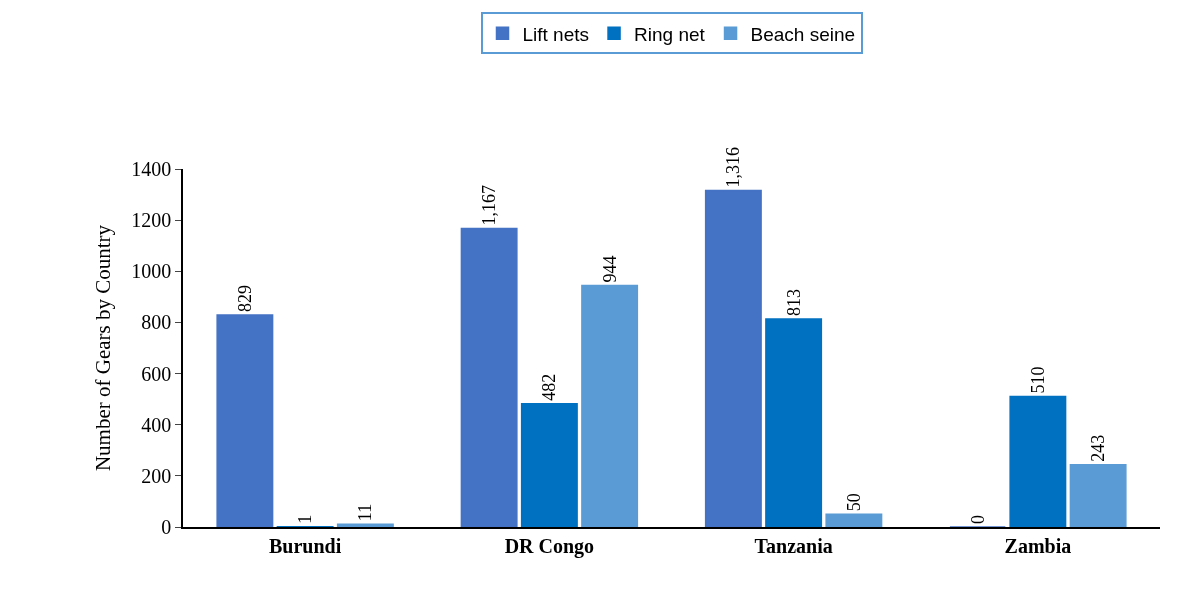 This screenshot has height=600, width=1186. I want to click on y-axis-title: Number of Gears by Country, so click(102, 348).